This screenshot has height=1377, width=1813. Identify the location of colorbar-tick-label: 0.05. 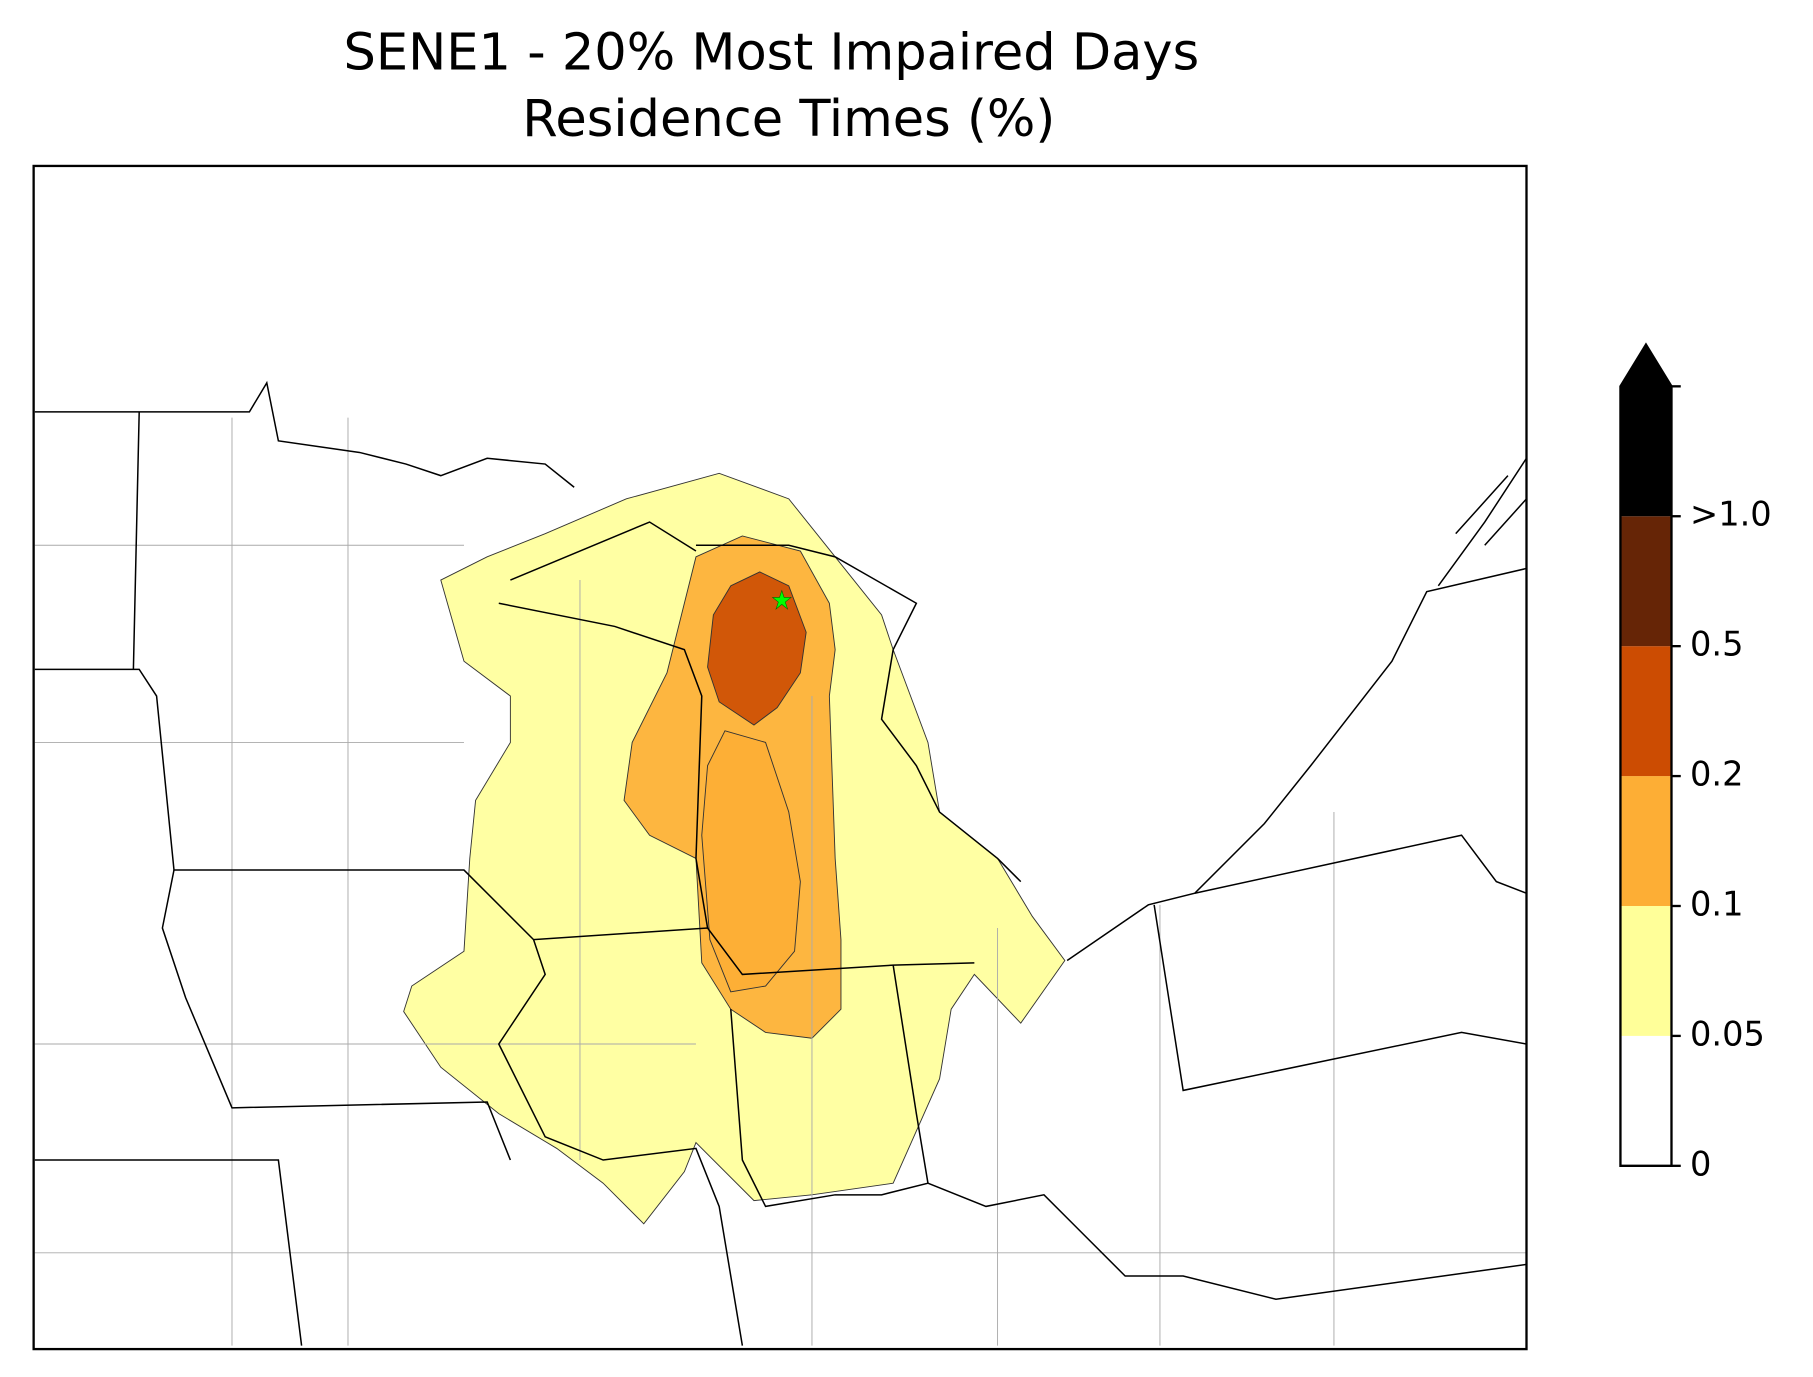
(1727, 1033).